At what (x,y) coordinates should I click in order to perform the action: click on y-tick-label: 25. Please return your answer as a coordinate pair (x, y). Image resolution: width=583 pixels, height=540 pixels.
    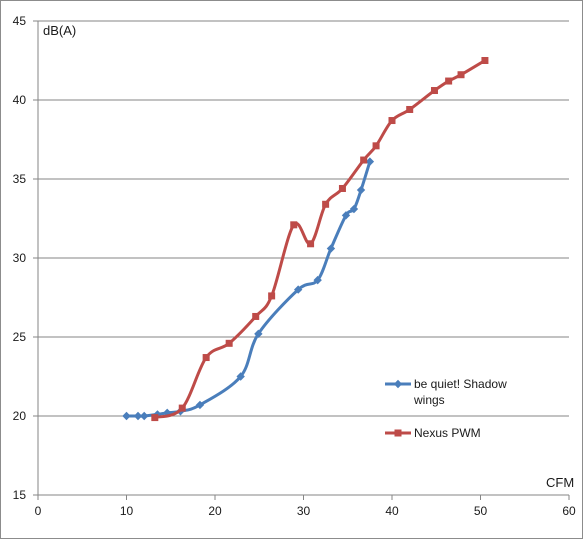
    Looking at the image, I should click on (20, 337).